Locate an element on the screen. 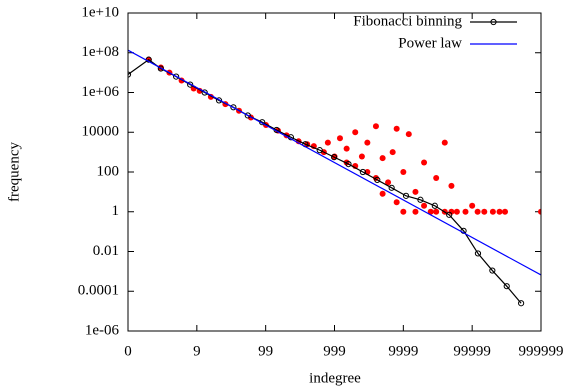 Image resolution: width=571 pixels, height=389 pixels. y-tick-label: 100 is located at coordinates (108, 171).